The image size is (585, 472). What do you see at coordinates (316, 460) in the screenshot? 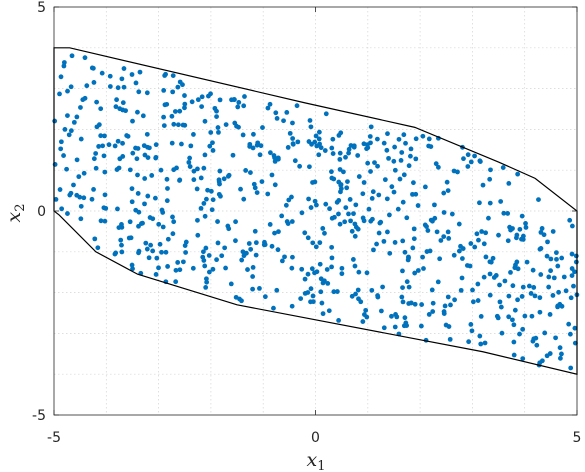
I see `x-axis-label: x1` at bounding box center [316, 460].